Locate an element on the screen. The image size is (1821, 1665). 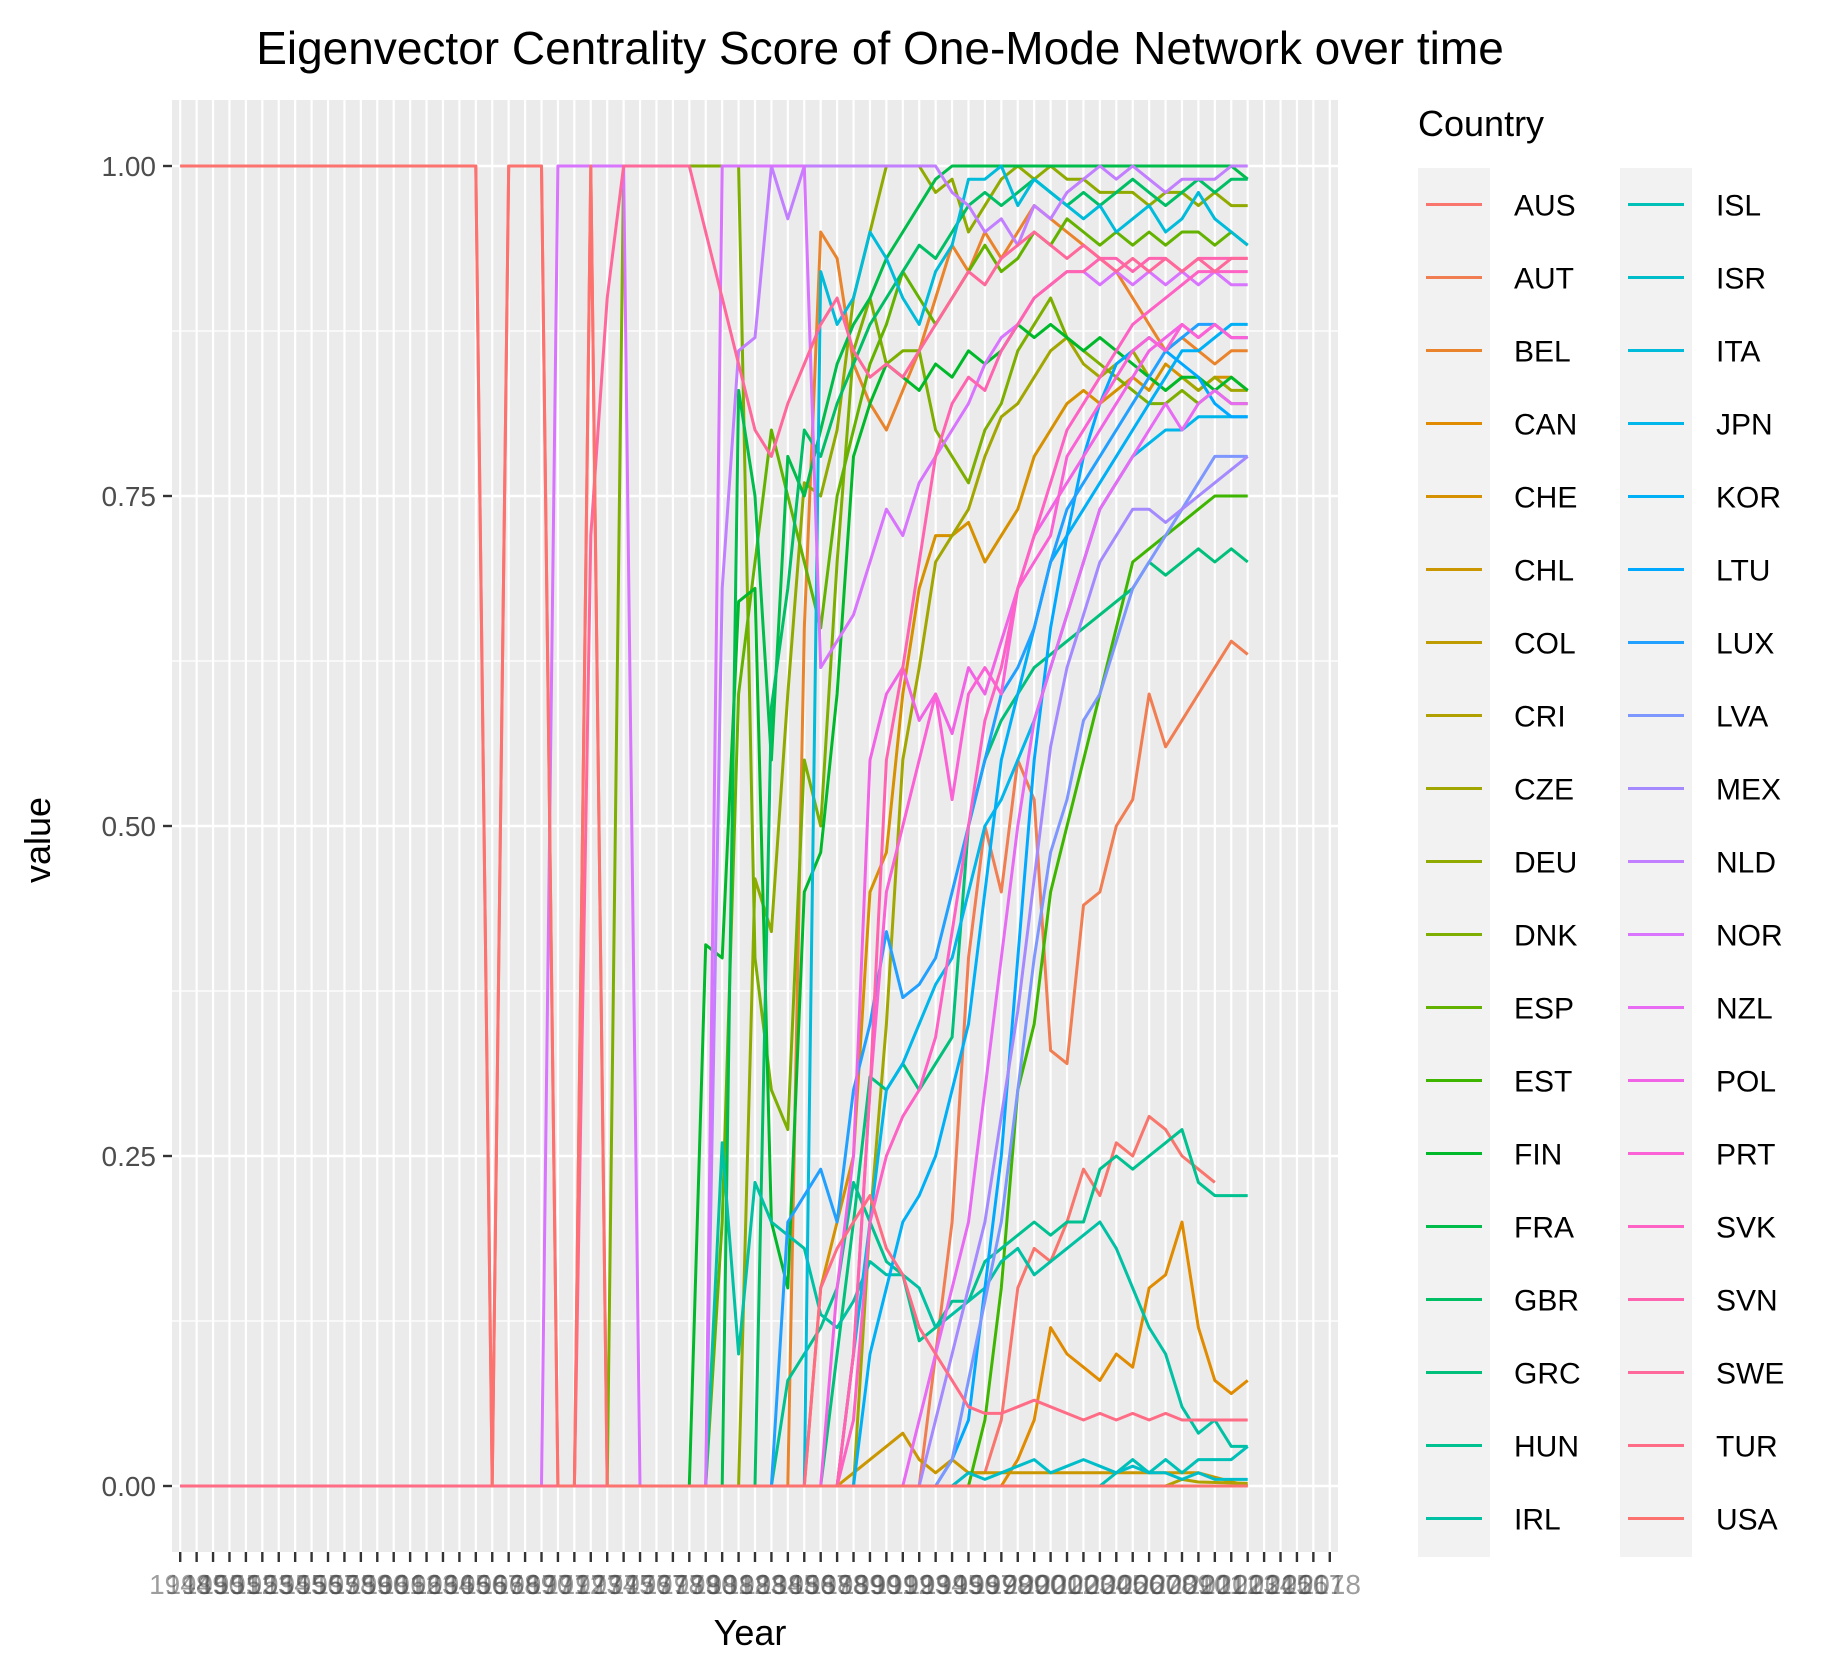
x-tick-label: 1999 is located at coordinates (1018, 1584).